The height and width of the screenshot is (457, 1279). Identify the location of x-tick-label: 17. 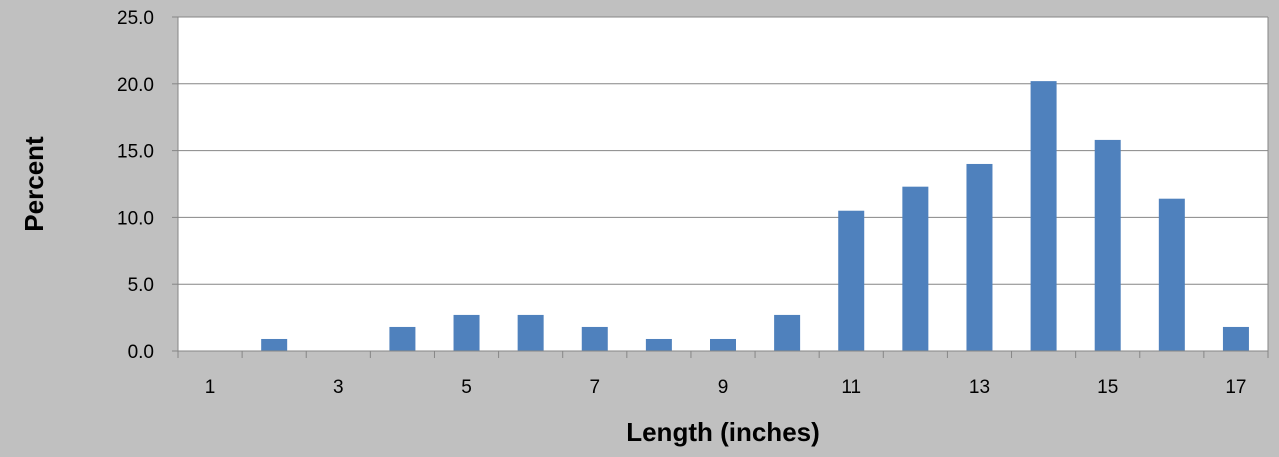
(1235, 387).